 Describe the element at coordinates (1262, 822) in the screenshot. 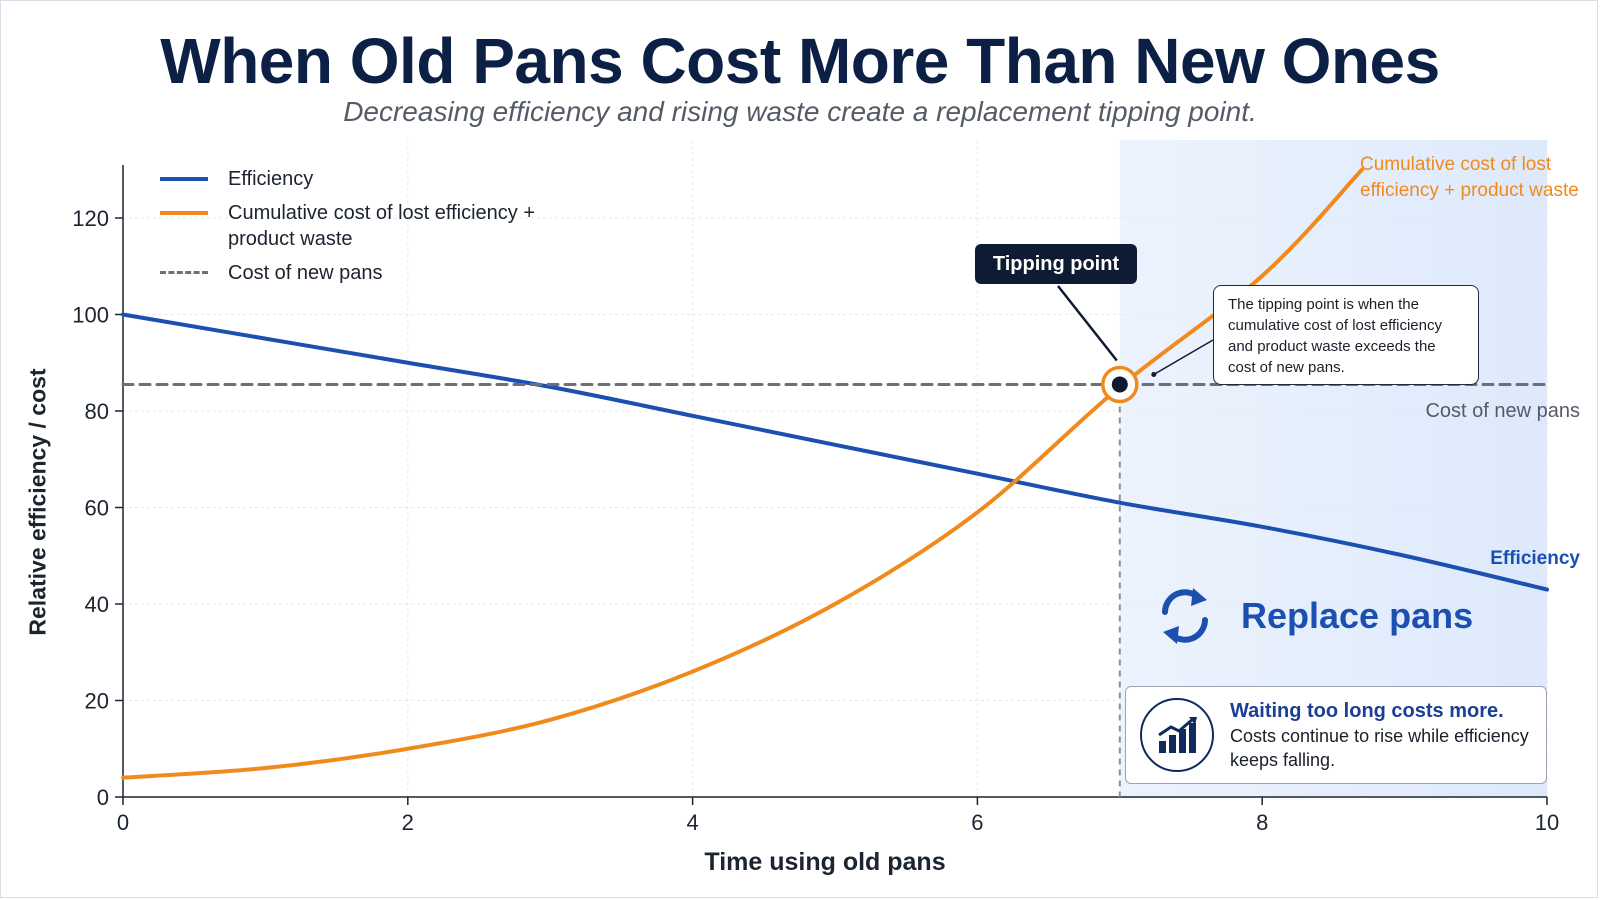

I see `x-tick-label: 8` at that location.